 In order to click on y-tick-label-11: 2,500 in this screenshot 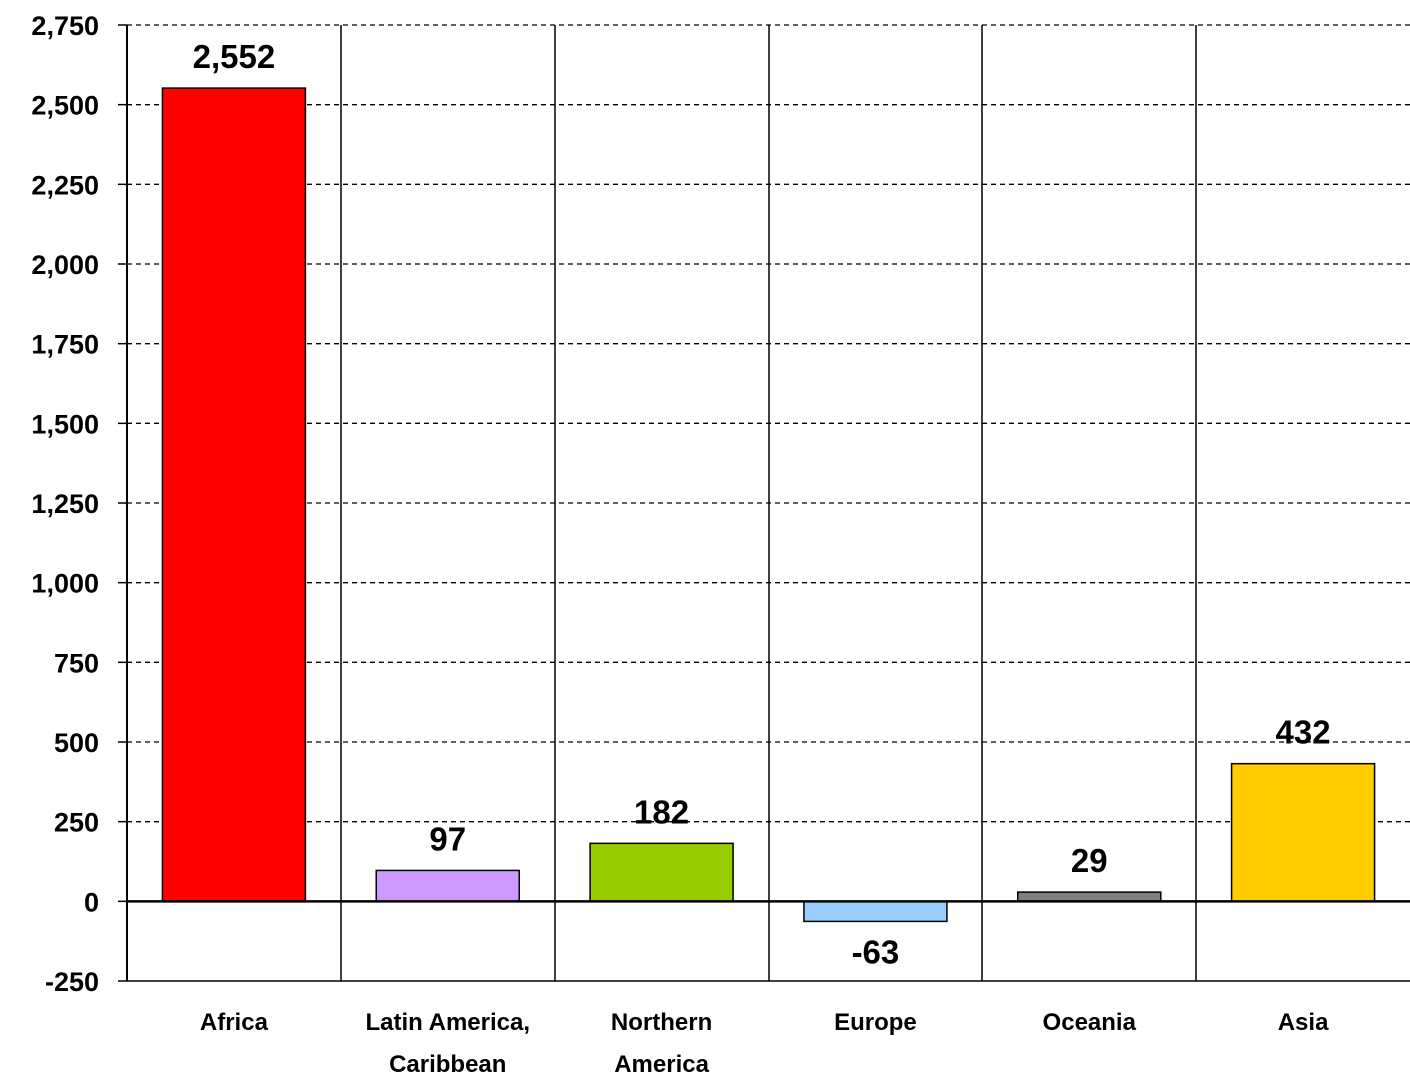, I will do `click(65, 106)`.